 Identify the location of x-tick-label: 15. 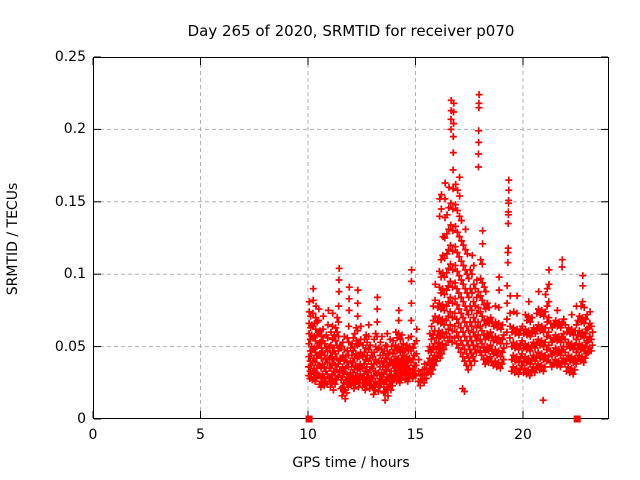
(415, 435).